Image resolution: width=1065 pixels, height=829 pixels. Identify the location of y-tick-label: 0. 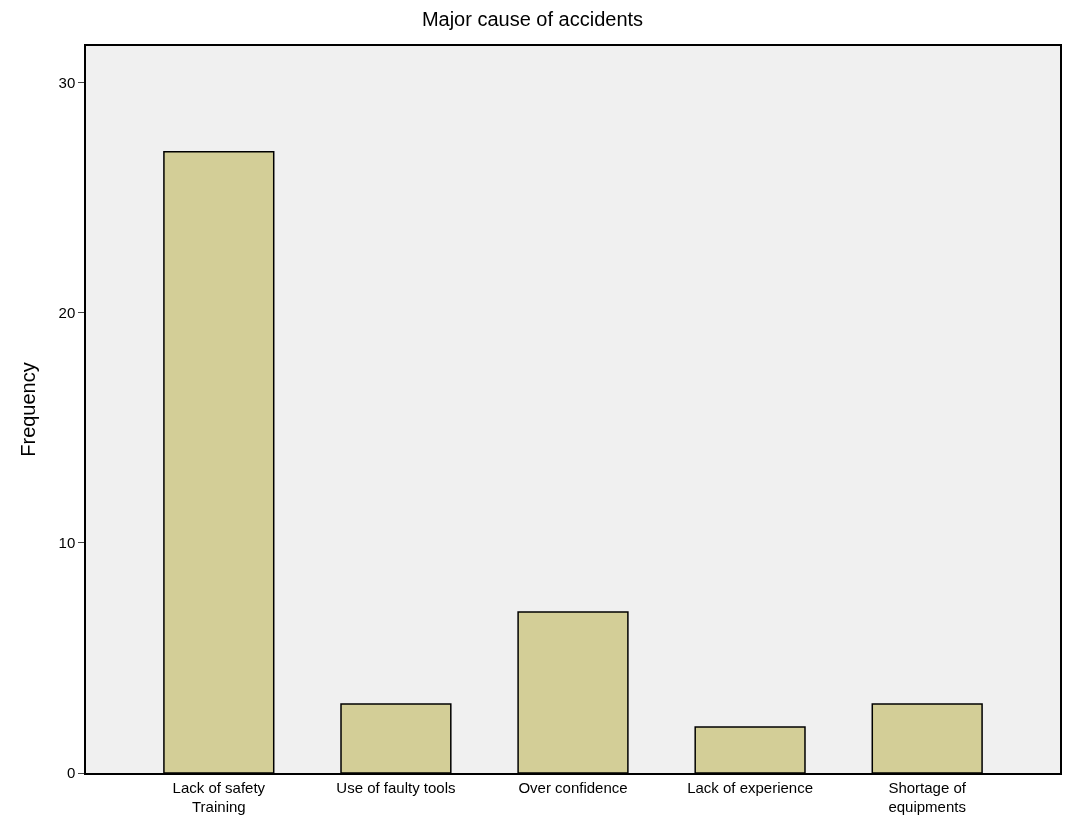
(71, 773).